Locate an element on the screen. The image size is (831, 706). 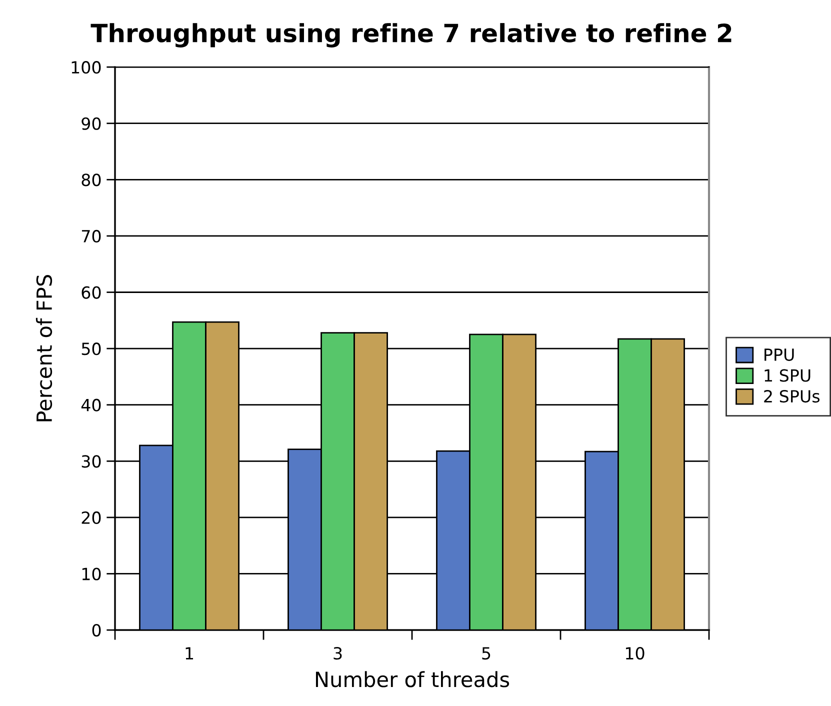
y-tick-label: 40 is located at coordinates (91, 405).